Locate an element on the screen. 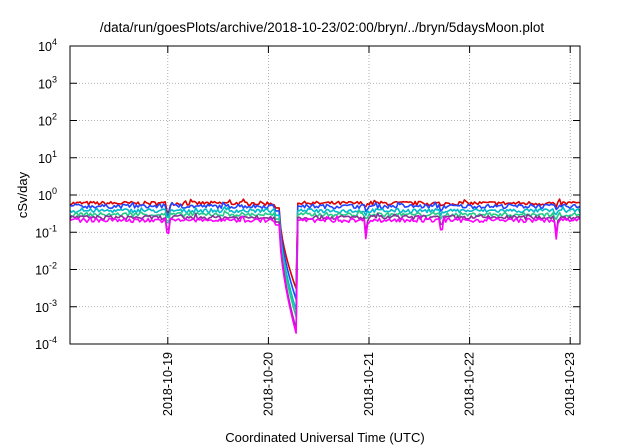 This screenshot has width=640, height=448. y-tick-label: 10⁴ is located at coordinates (47, 45).